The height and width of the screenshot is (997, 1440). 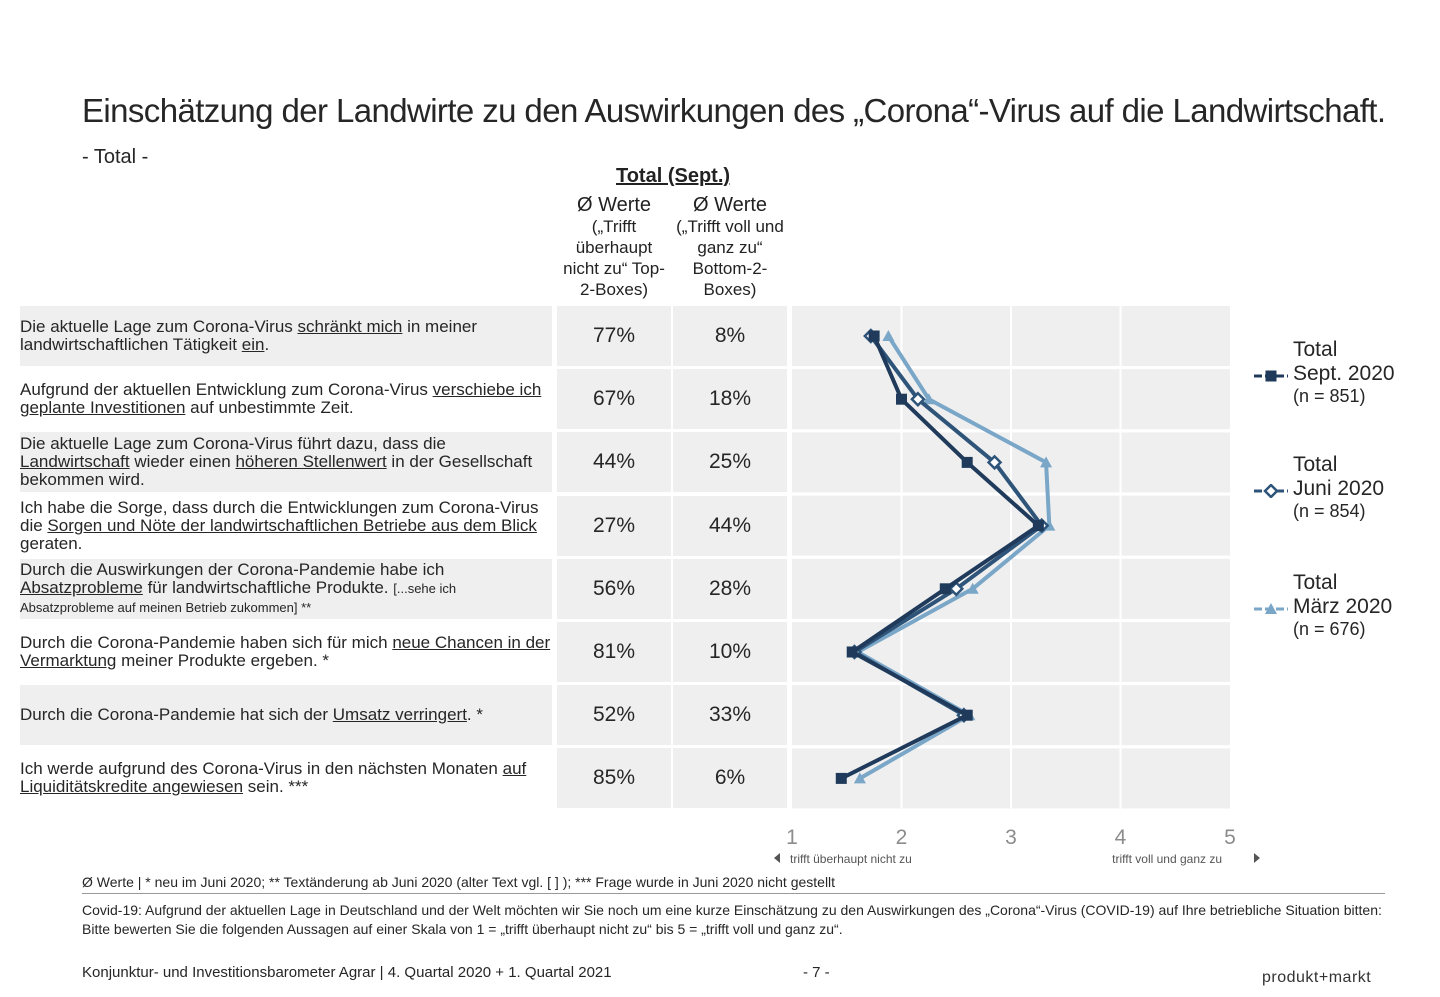 I want to click on top2-value: 44%, so click(x=614, y=462).